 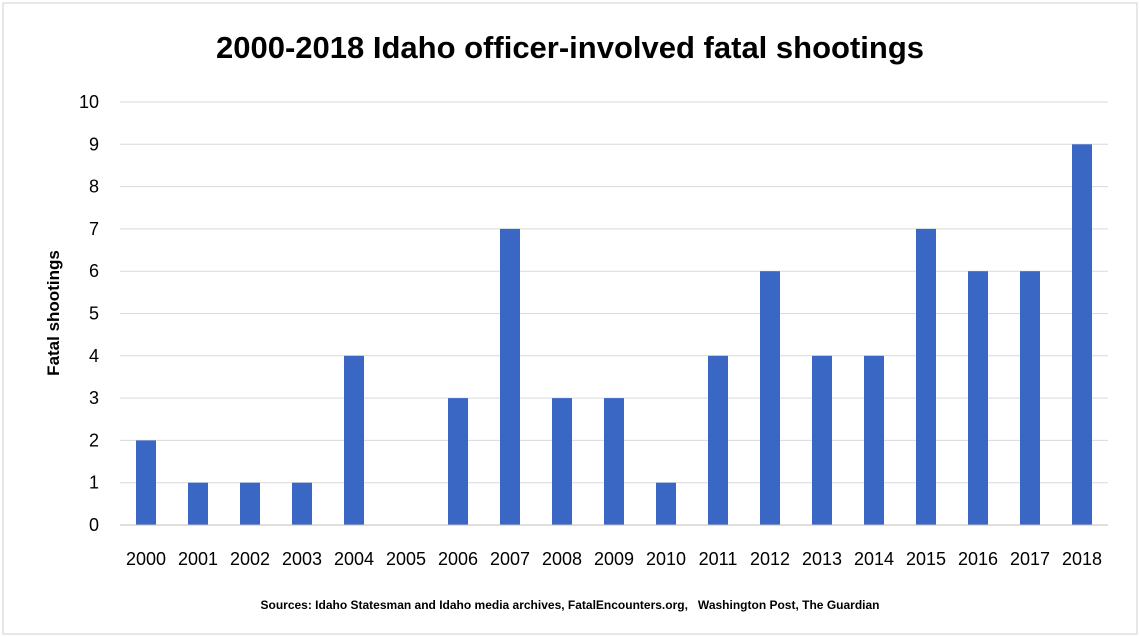 I want to click on y-axis-label: Fatal shootings, so click(x=53, y=313).